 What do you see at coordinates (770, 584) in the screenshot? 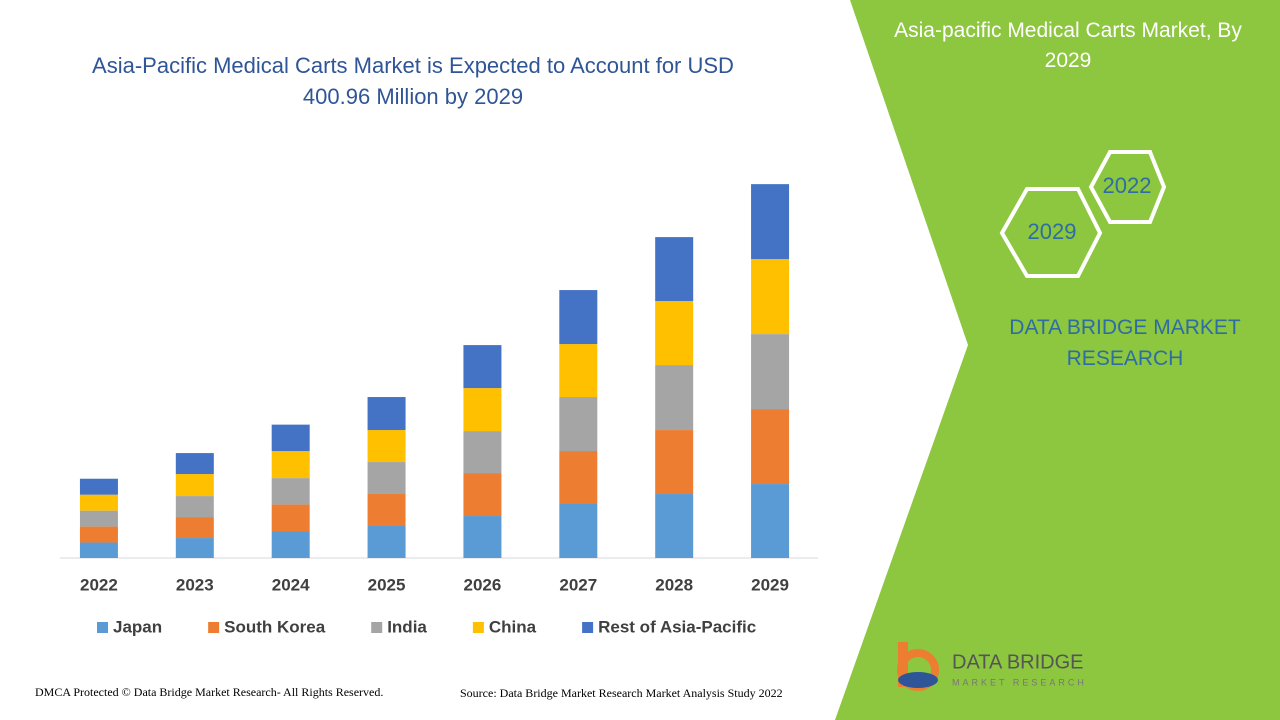
I see `x-tick-label: 2029` at bounding box center [770, 584].